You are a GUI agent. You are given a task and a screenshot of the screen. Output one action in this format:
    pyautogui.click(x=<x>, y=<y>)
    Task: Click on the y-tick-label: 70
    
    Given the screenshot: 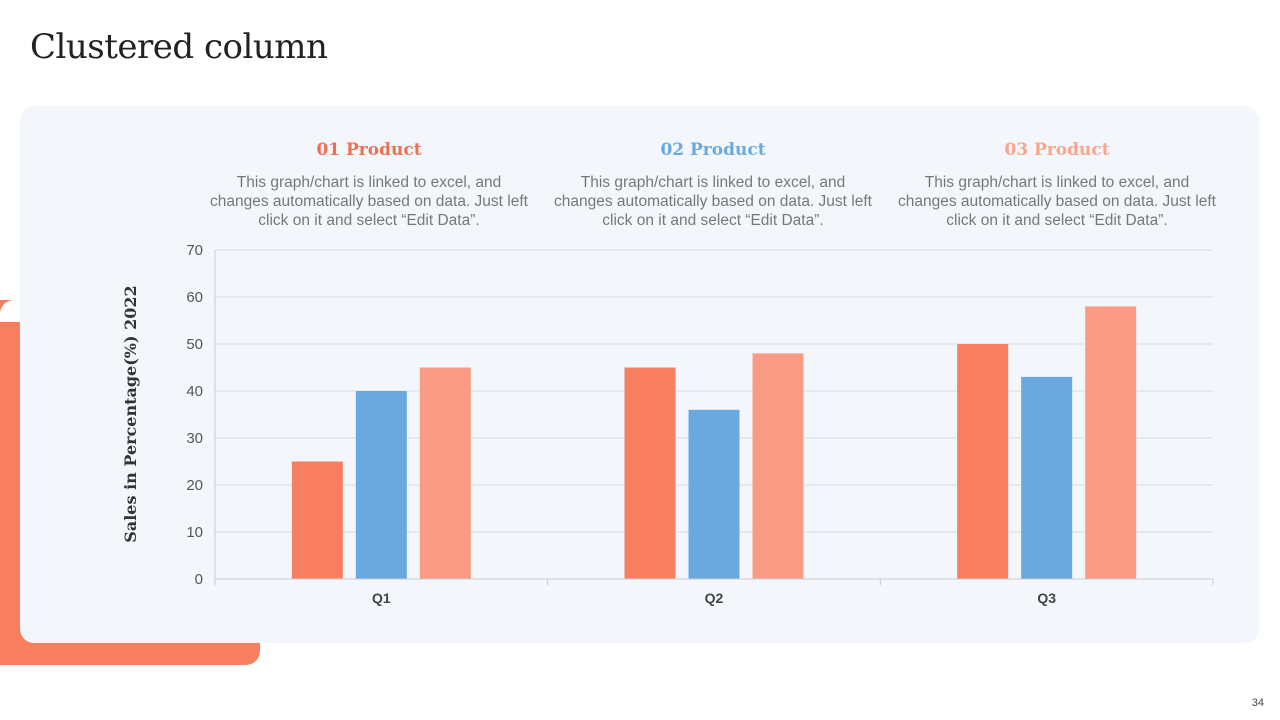 What is the action you would take?
    pyautogui.click(x=194, y=250)
    